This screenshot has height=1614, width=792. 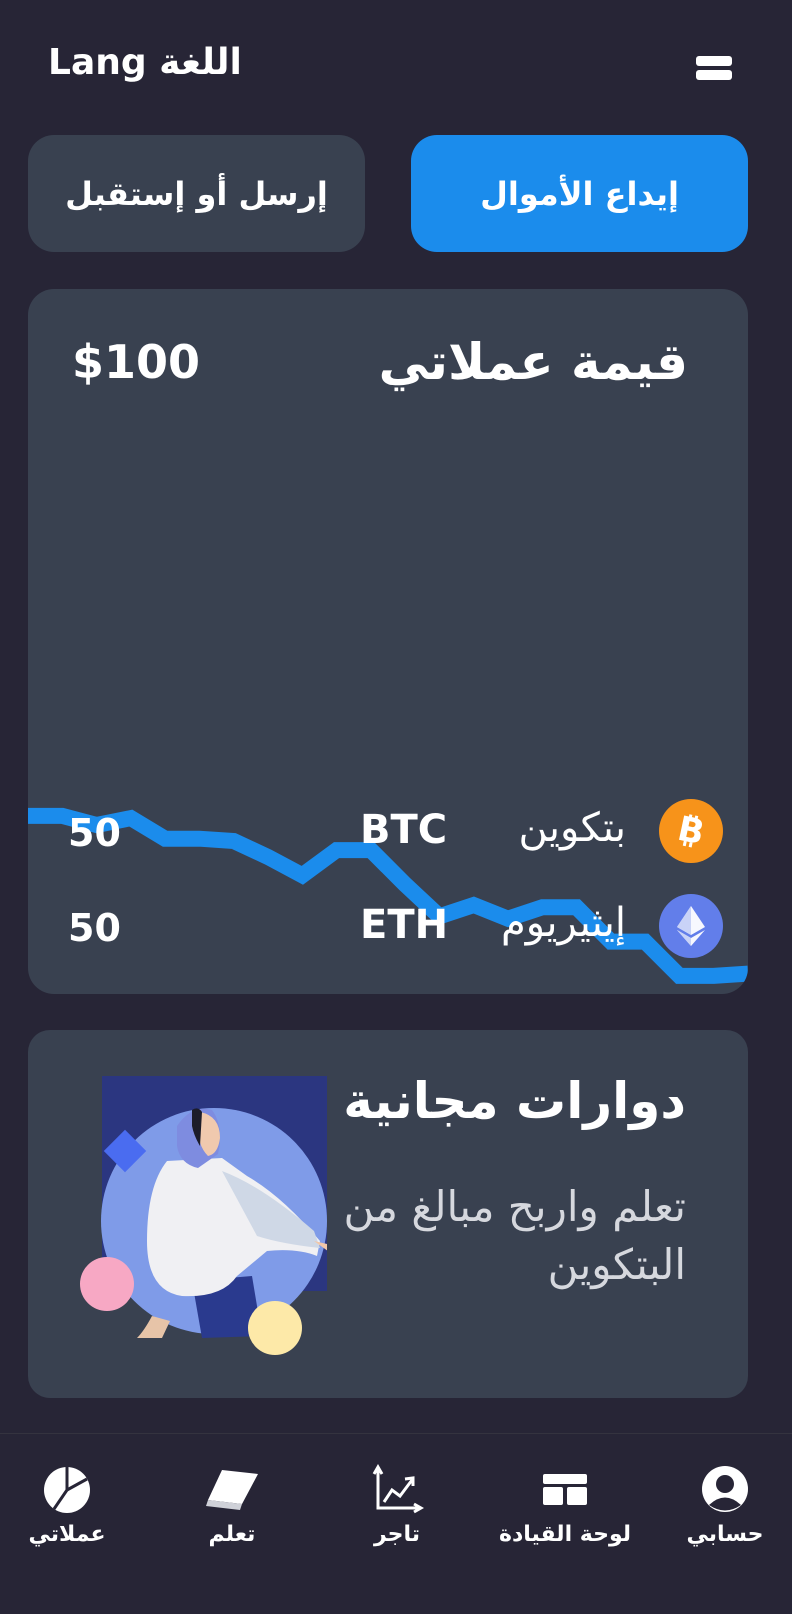 What do you see at coordinates (514, 1101) in the screenshot?
I see `promo-title: دوارات مجانية` at bounding box center [514, 1101].